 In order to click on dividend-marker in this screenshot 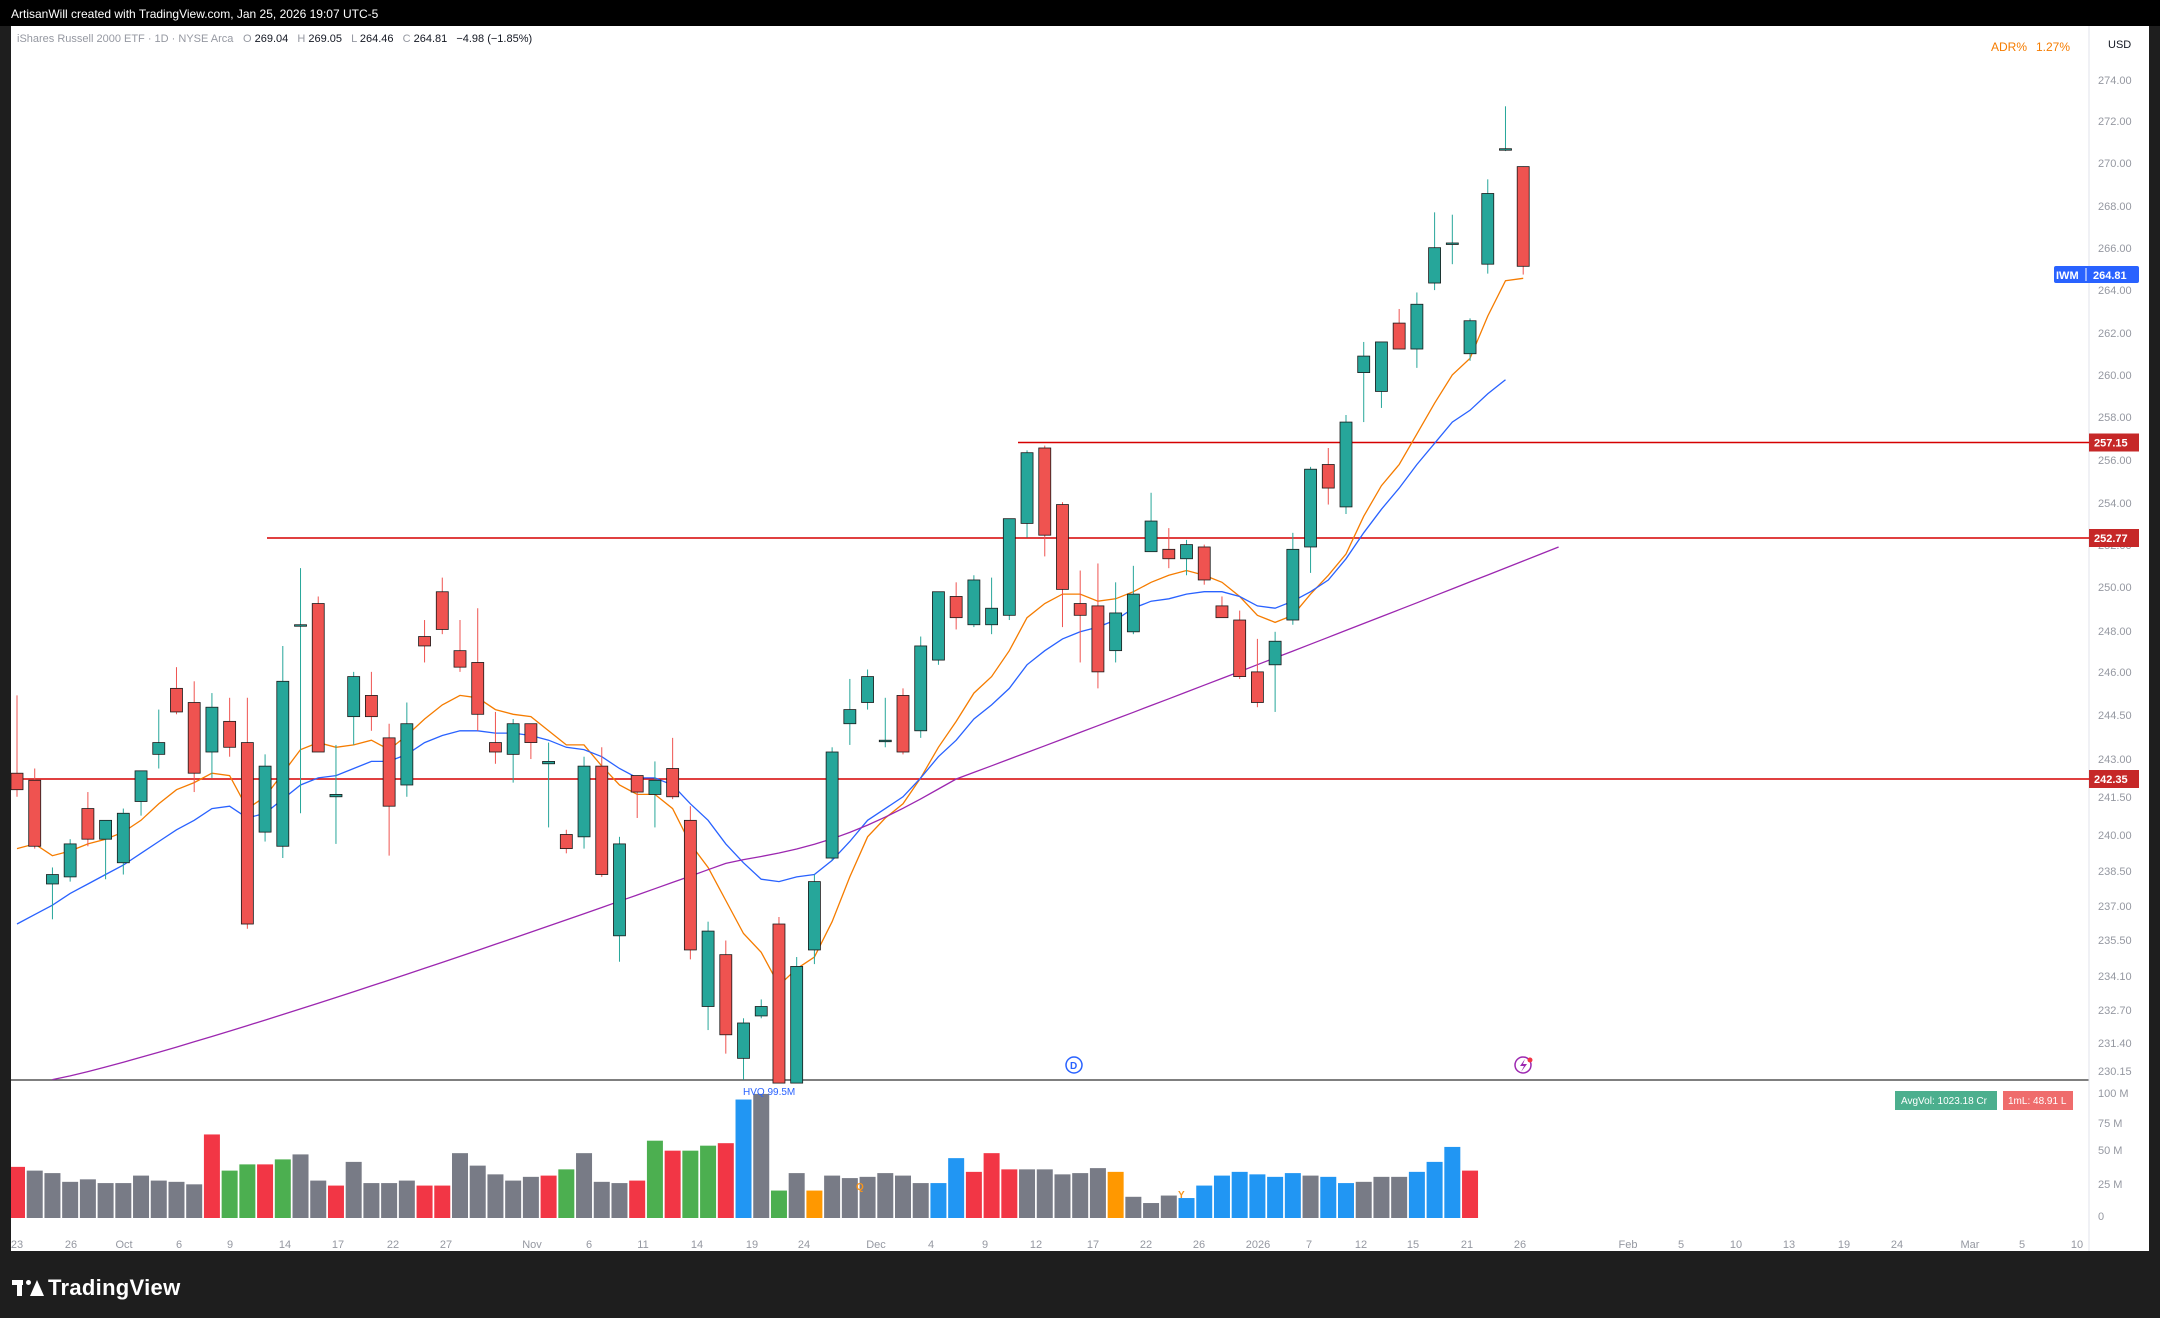, I will do `click(1074, 1065)`.